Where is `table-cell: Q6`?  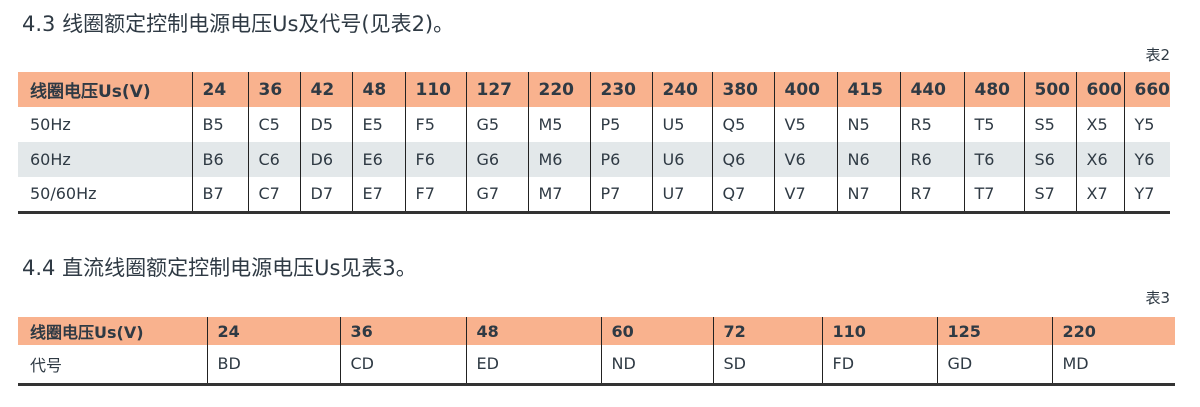 table-cell: Q6 is located at coordinates (742, 159).